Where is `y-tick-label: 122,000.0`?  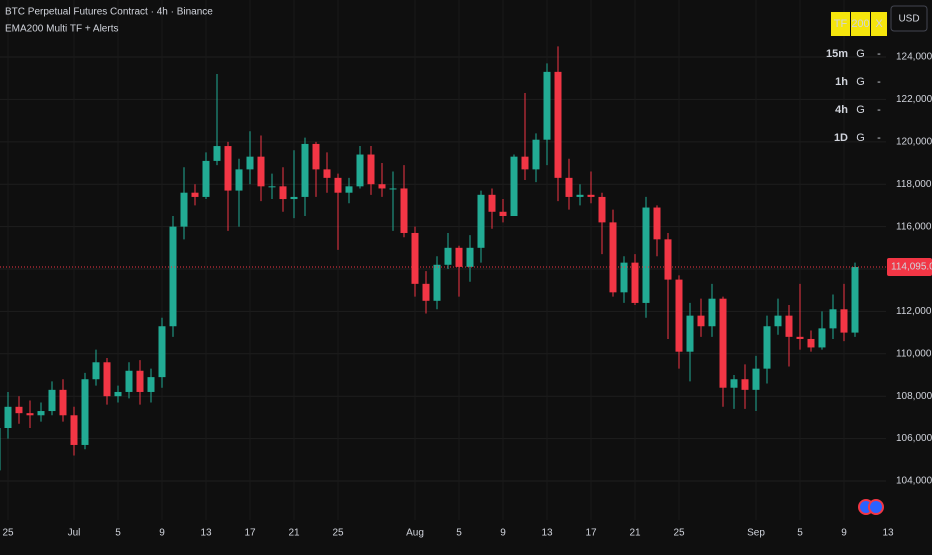
y-tick-label: 122,000.0 is located at coordinates (914, 99).